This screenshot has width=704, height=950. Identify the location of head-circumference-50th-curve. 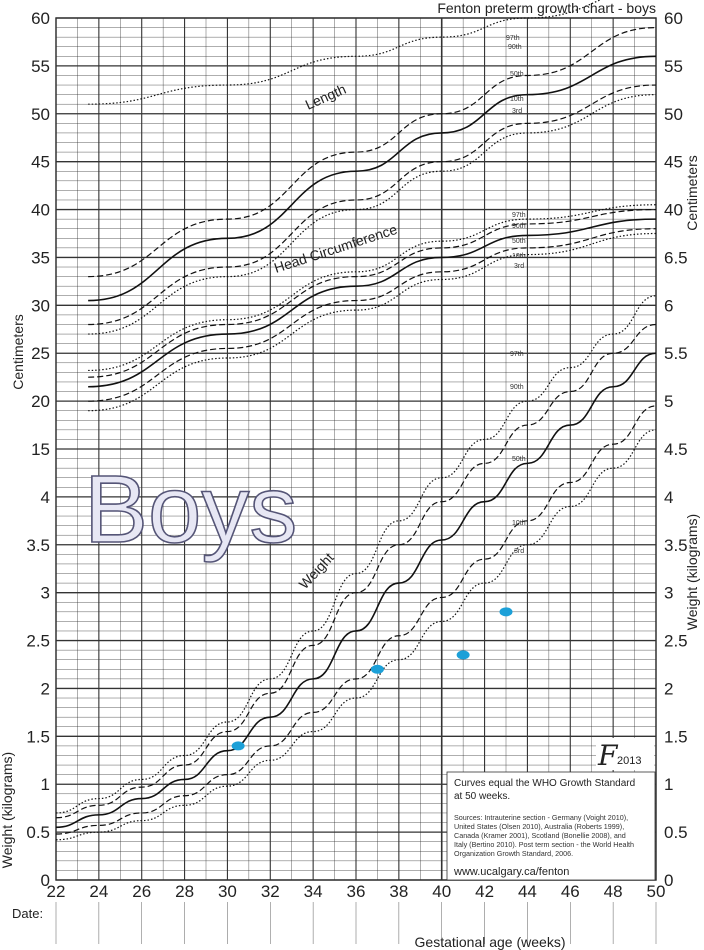
(372, 303).